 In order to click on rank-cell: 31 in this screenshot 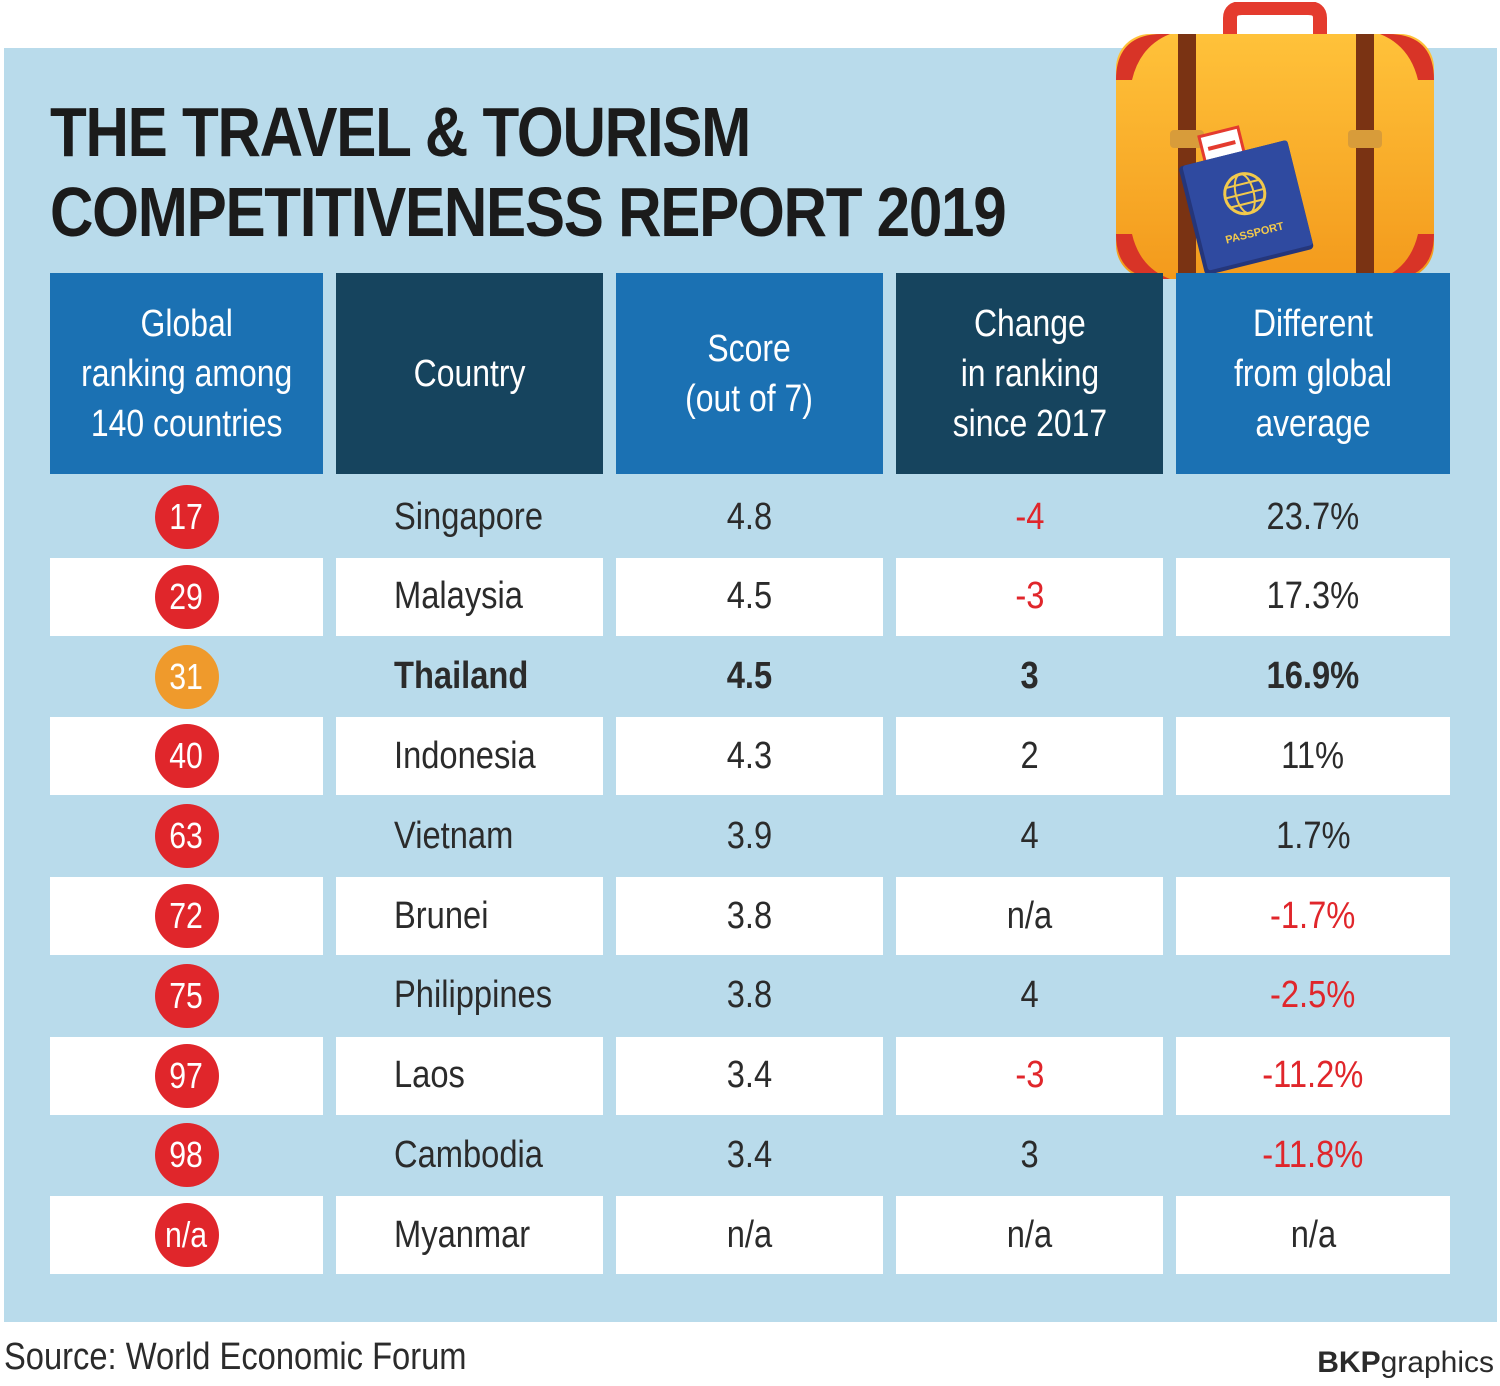, I will do `click(186, 677)`.